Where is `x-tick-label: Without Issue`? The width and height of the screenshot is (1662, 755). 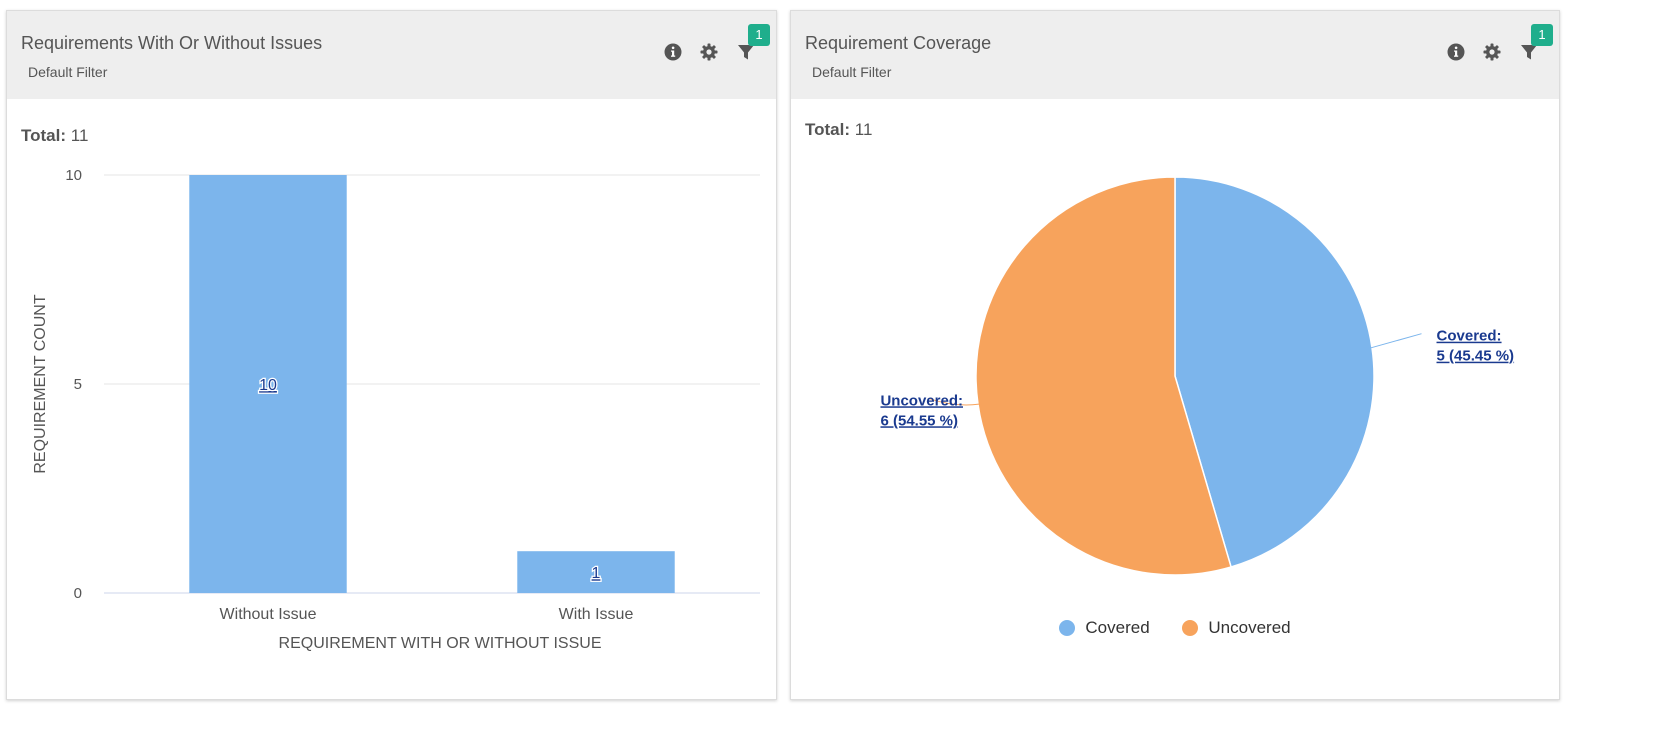 x-tick-label: Without Issue is located at coordinates (268, 614).